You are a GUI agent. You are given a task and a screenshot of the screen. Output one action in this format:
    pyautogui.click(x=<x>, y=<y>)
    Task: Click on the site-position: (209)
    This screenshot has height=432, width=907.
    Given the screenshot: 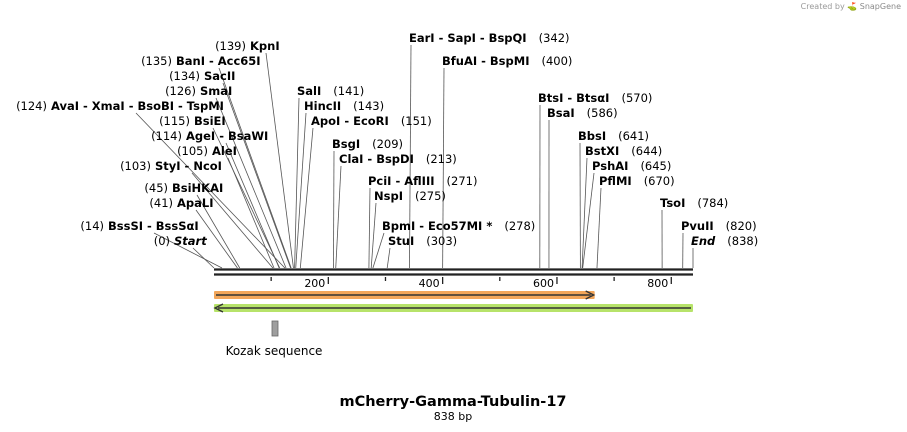 What is the action you would take?
    pyautogui.click(x=387, y=144)
    